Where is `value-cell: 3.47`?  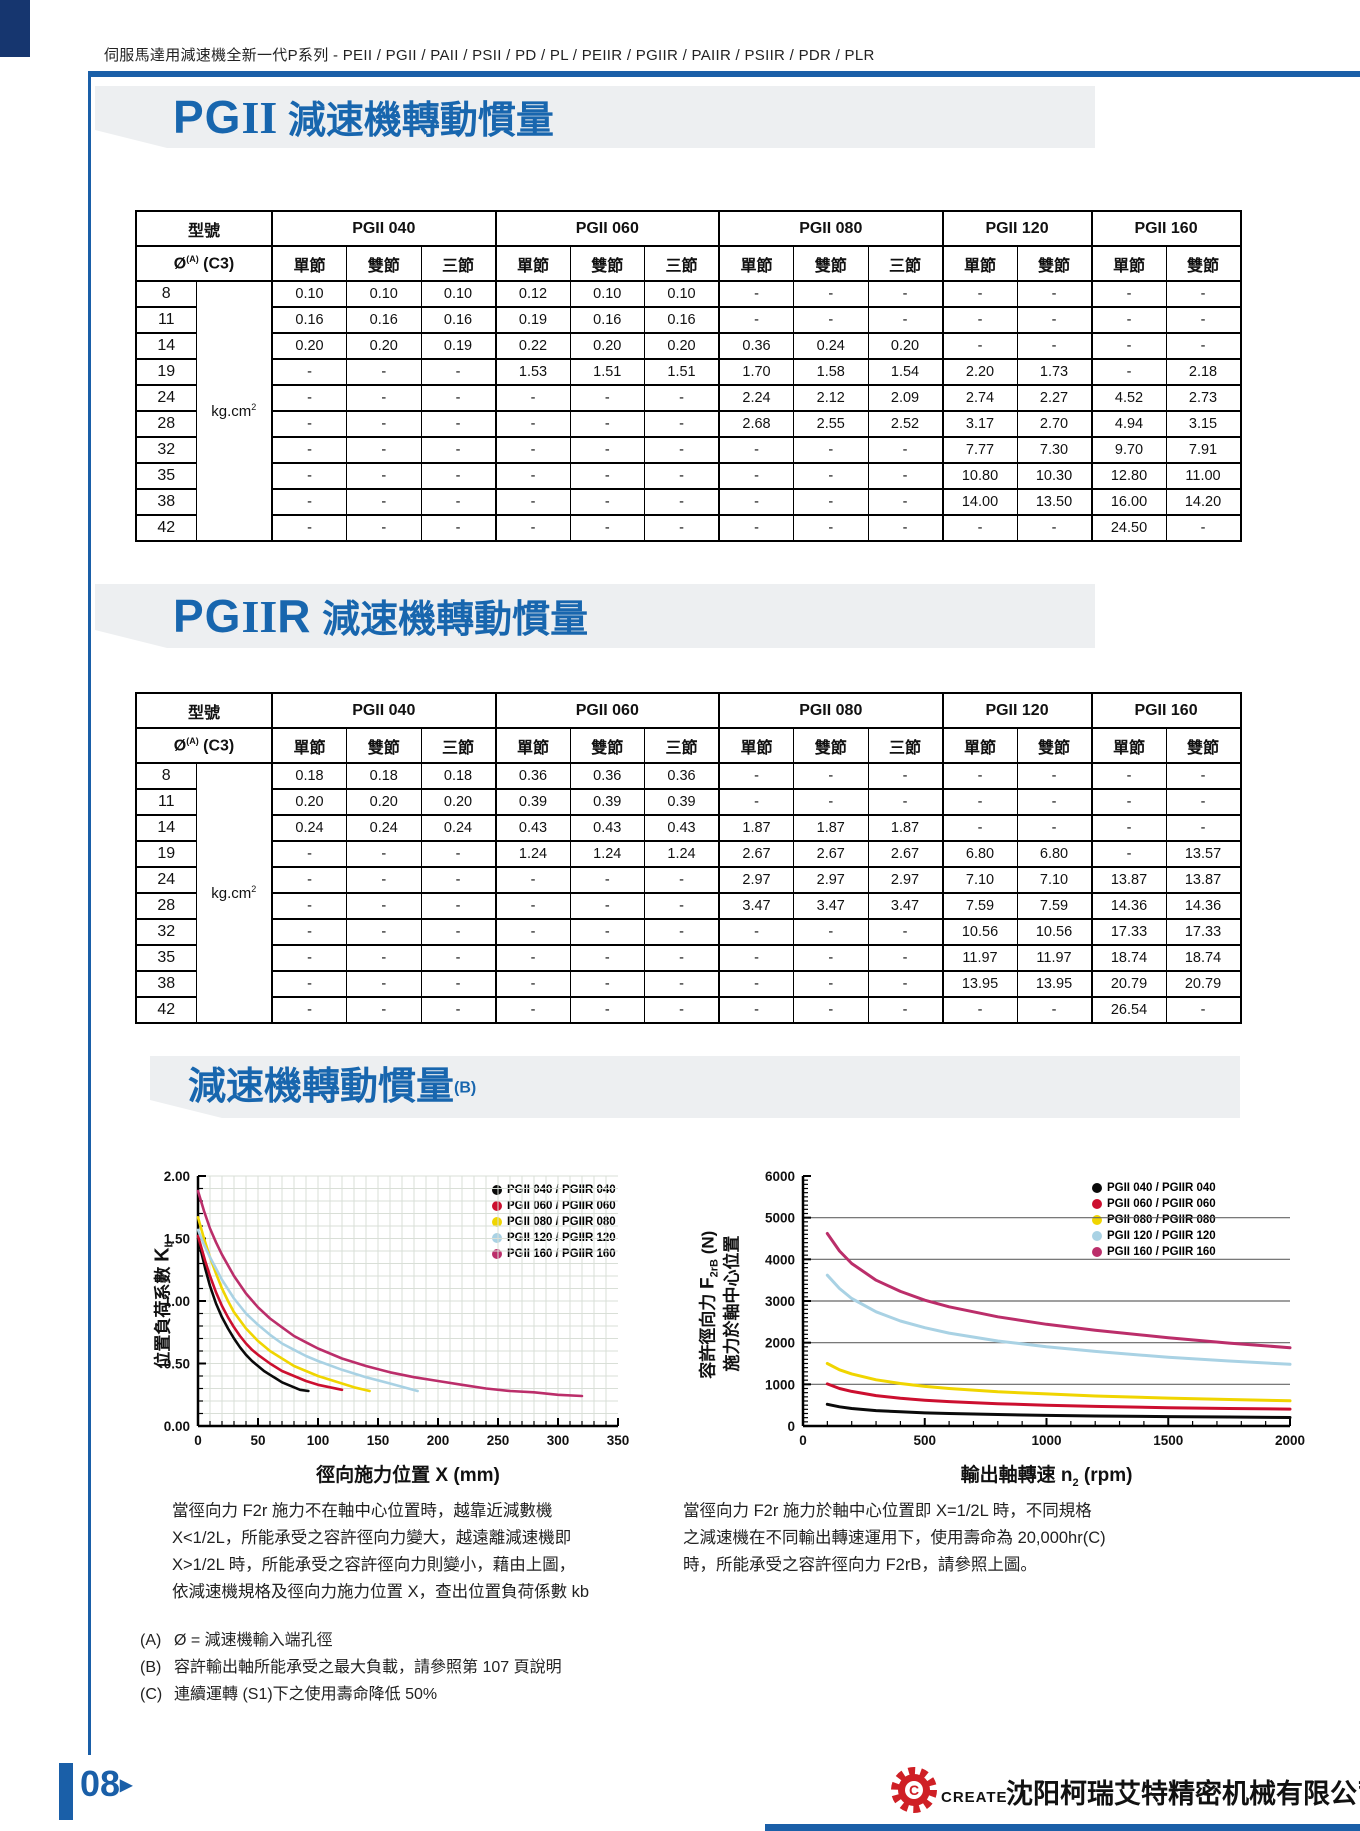 value-cell: 3.47 is located at coordinates (831, 906).